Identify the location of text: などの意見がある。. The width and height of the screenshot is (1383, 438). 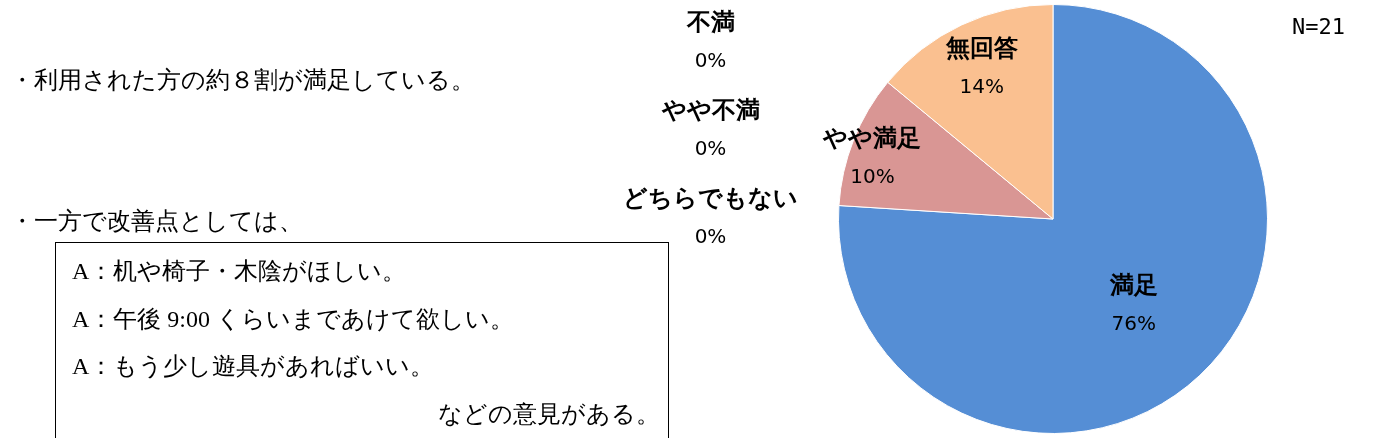
(549, 414).